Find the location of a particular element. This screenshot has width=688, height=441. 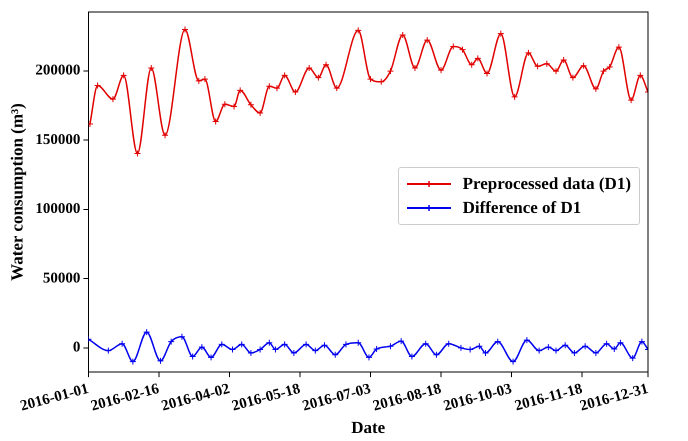

legend-label: Preprocessed data (D1) is located at coordinates (546, 184).